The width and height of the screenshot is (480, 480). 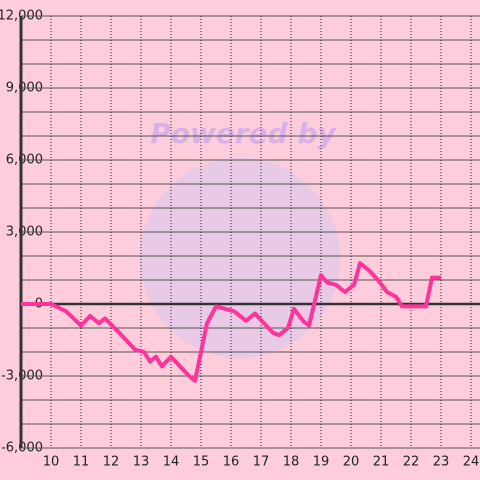 I want to click on x-tick-label: 16, so click(x=231, y=462).